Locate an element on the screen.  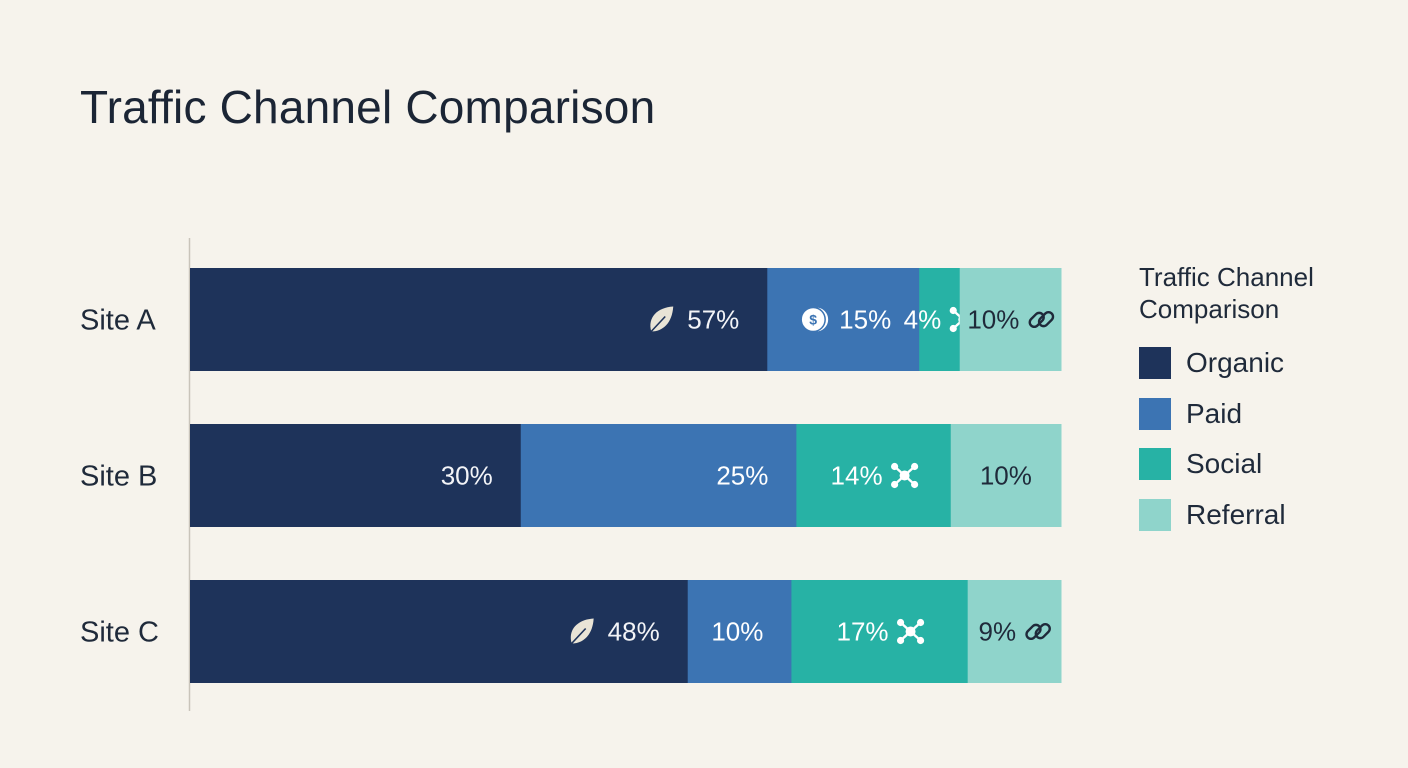
bar-site-b-social-network-icon is located at coordinates (904, 475).